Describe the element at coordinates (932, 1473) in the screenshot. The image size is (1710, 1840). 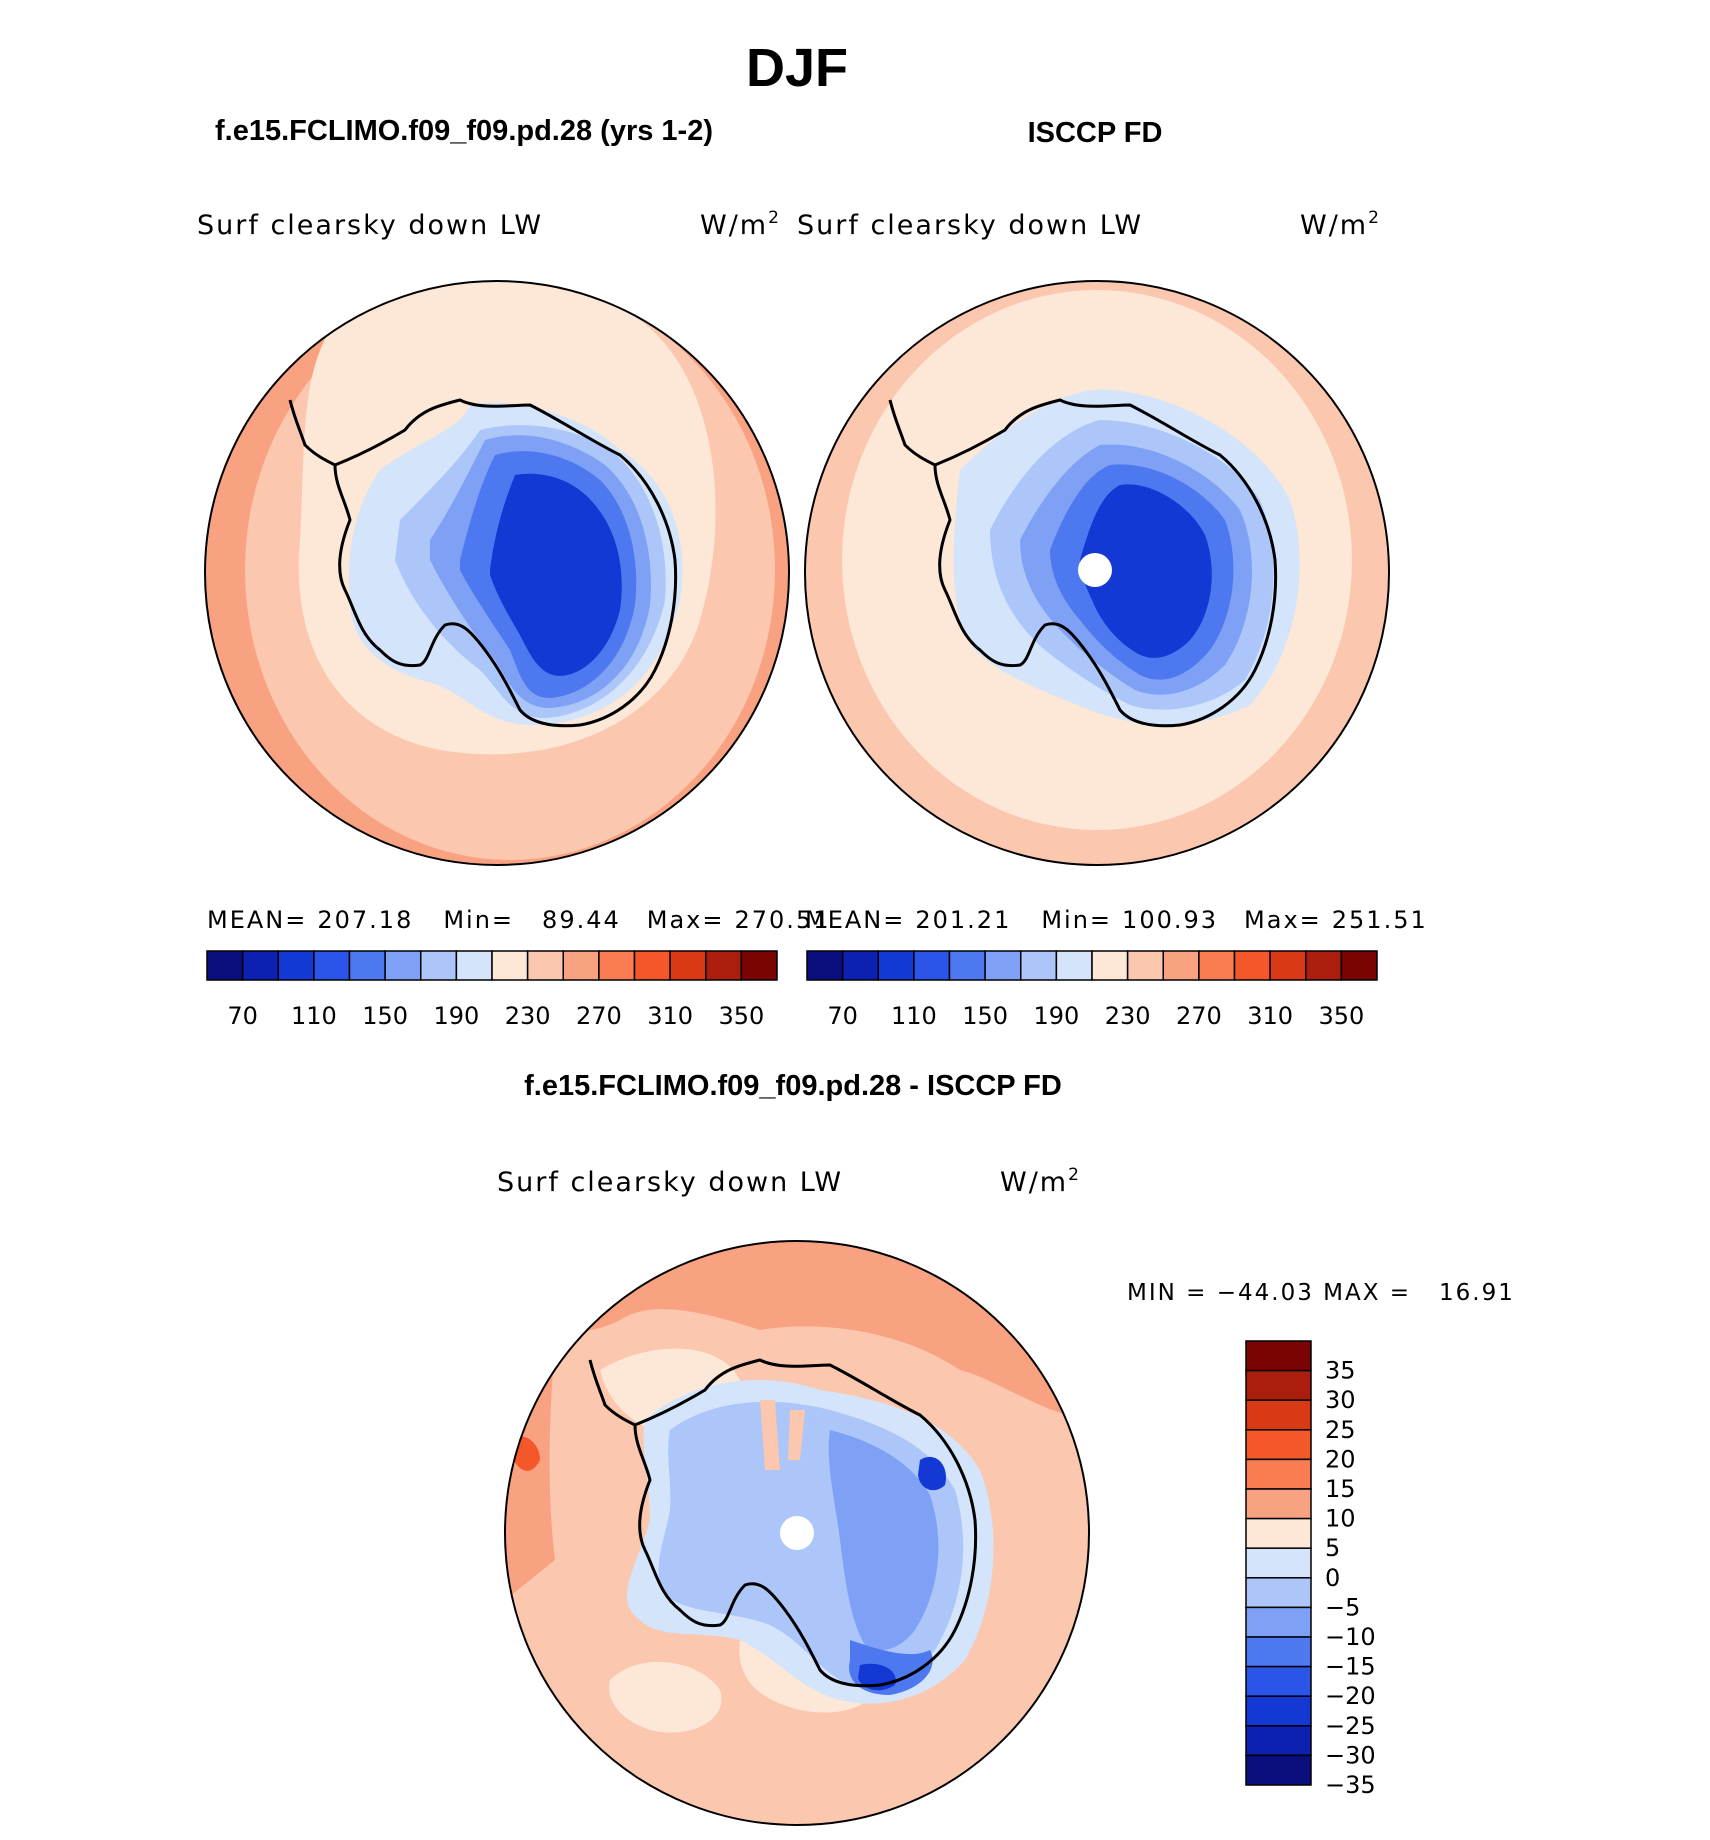
I see `diff-ice-anomaly-east` at that location.